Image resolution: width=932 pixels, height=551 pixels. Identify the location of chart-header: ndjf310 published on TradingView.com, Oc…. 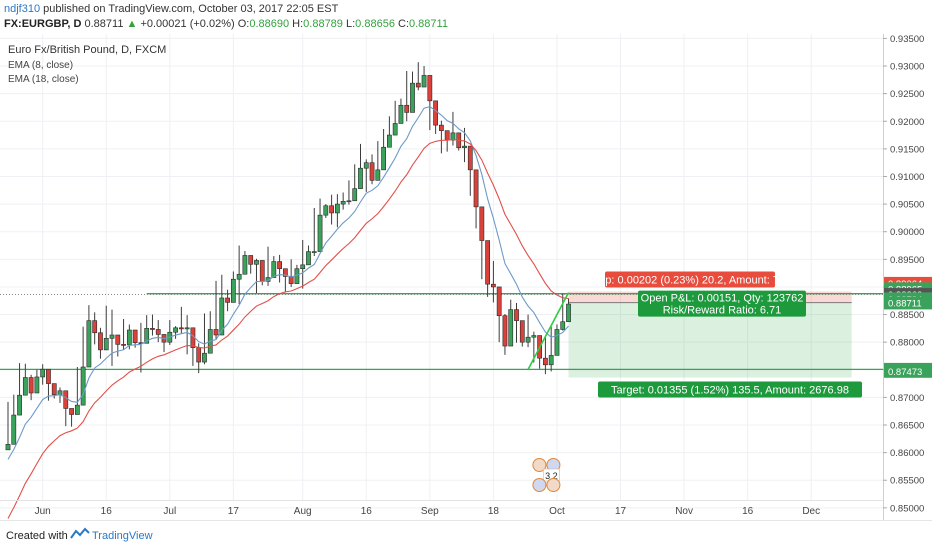
(466, 17).